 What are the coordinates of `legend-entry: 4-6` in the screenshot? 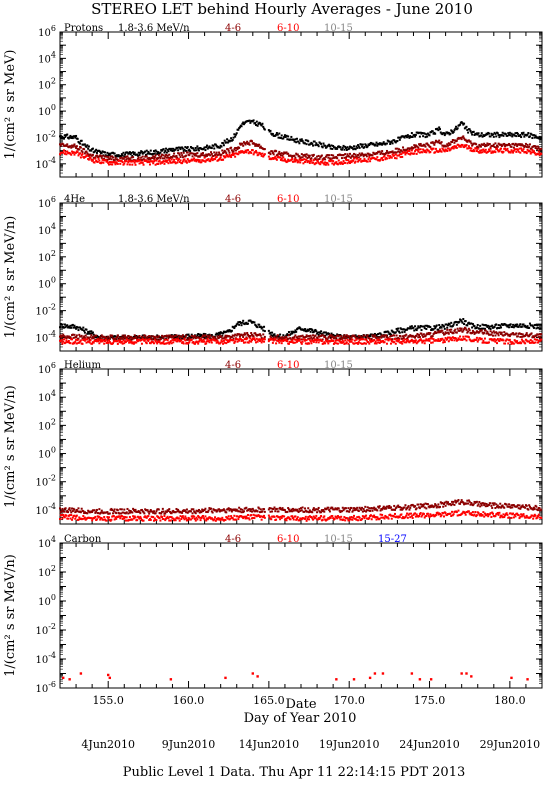 It's located at (233, 365).